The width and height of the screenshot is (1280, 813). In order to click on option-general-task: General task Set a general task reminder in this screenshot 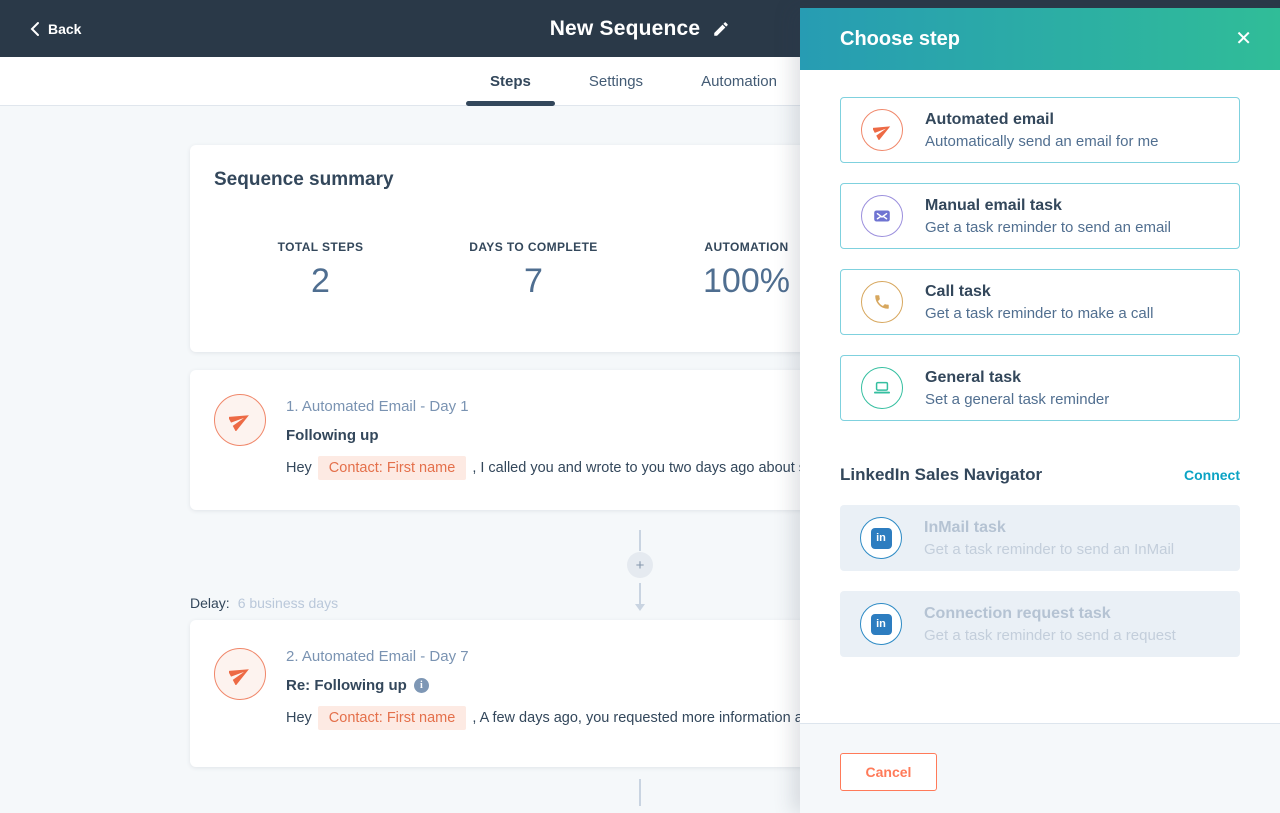, I will do `click(1040, 388)`.